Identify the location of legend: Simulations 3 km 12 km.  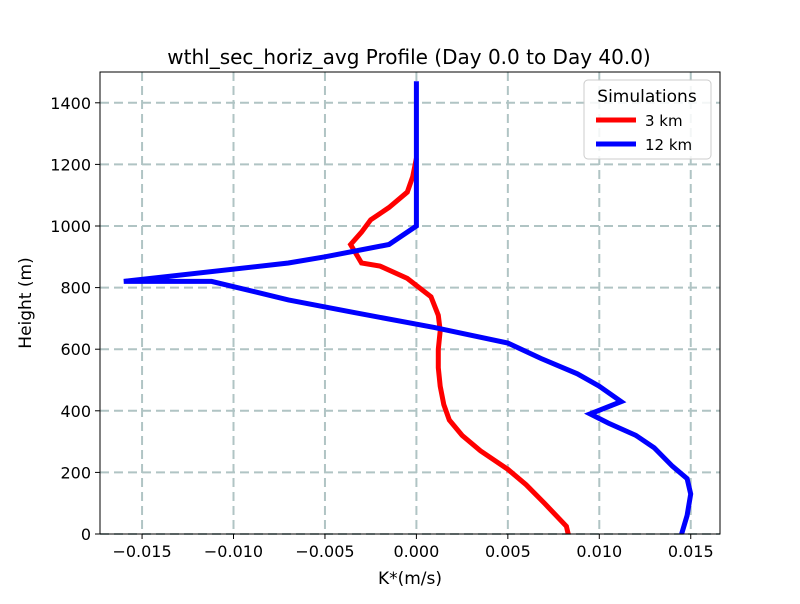
(647, 119).